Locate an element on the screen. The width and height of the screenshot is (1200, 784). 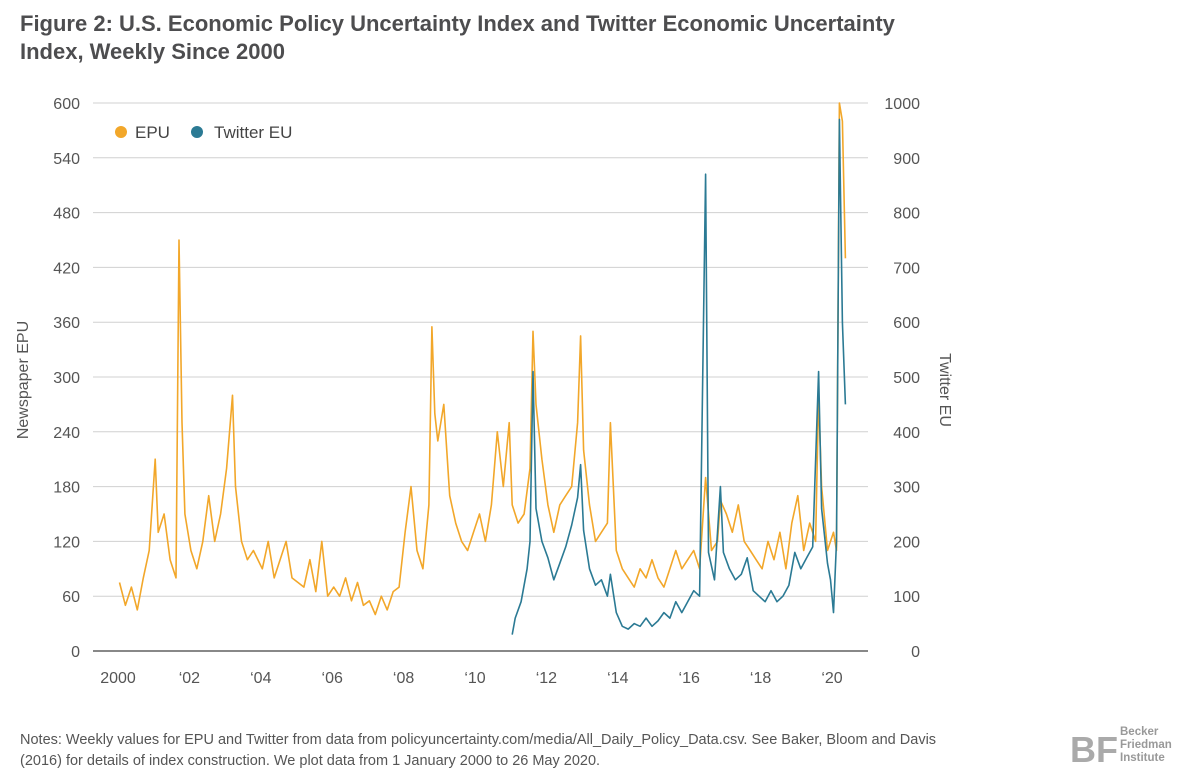
left-tick-label: 180 is located at coordinates (66, 488).